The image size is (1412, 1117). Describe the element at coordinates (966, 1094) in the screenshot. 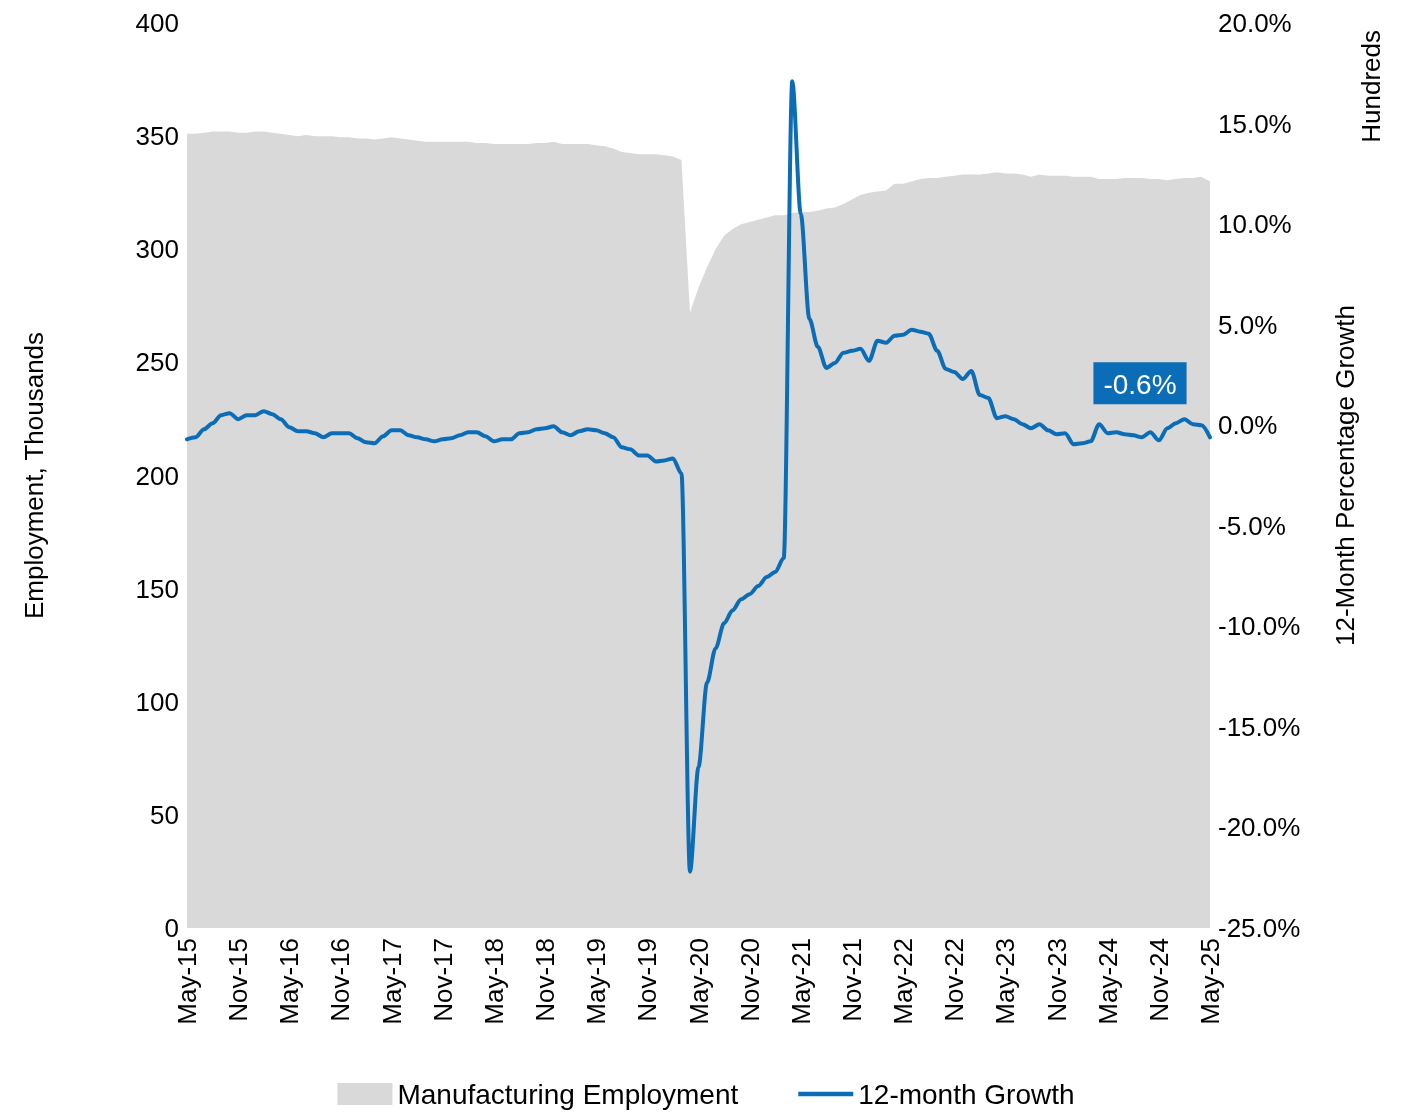

I see `legend-label: 12-month Growth` at that location.